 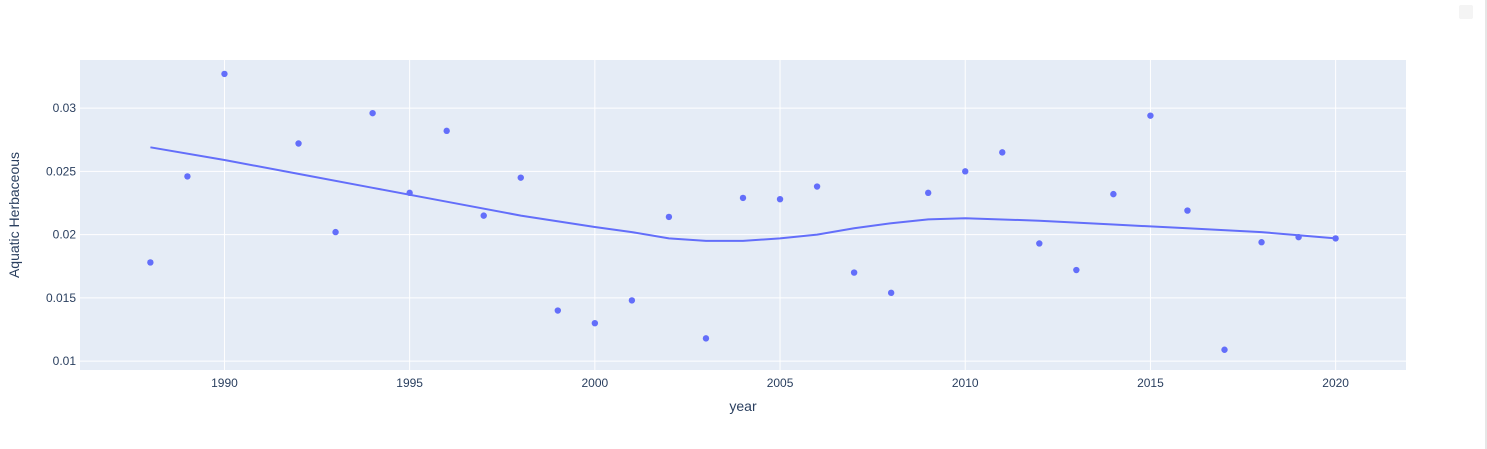 I want to click on x-tick-label: 2020, so click(x=1335, y=383).